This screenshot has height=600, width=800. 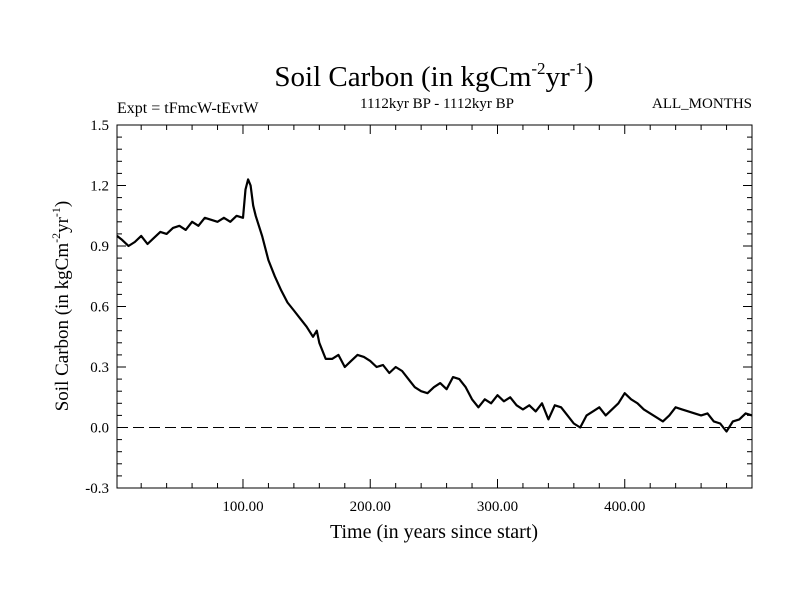 What do you see at coordinates (99, 368) in the screenshot?
I see `y-tick-label: 0.3` at bounding box center [99, 368].